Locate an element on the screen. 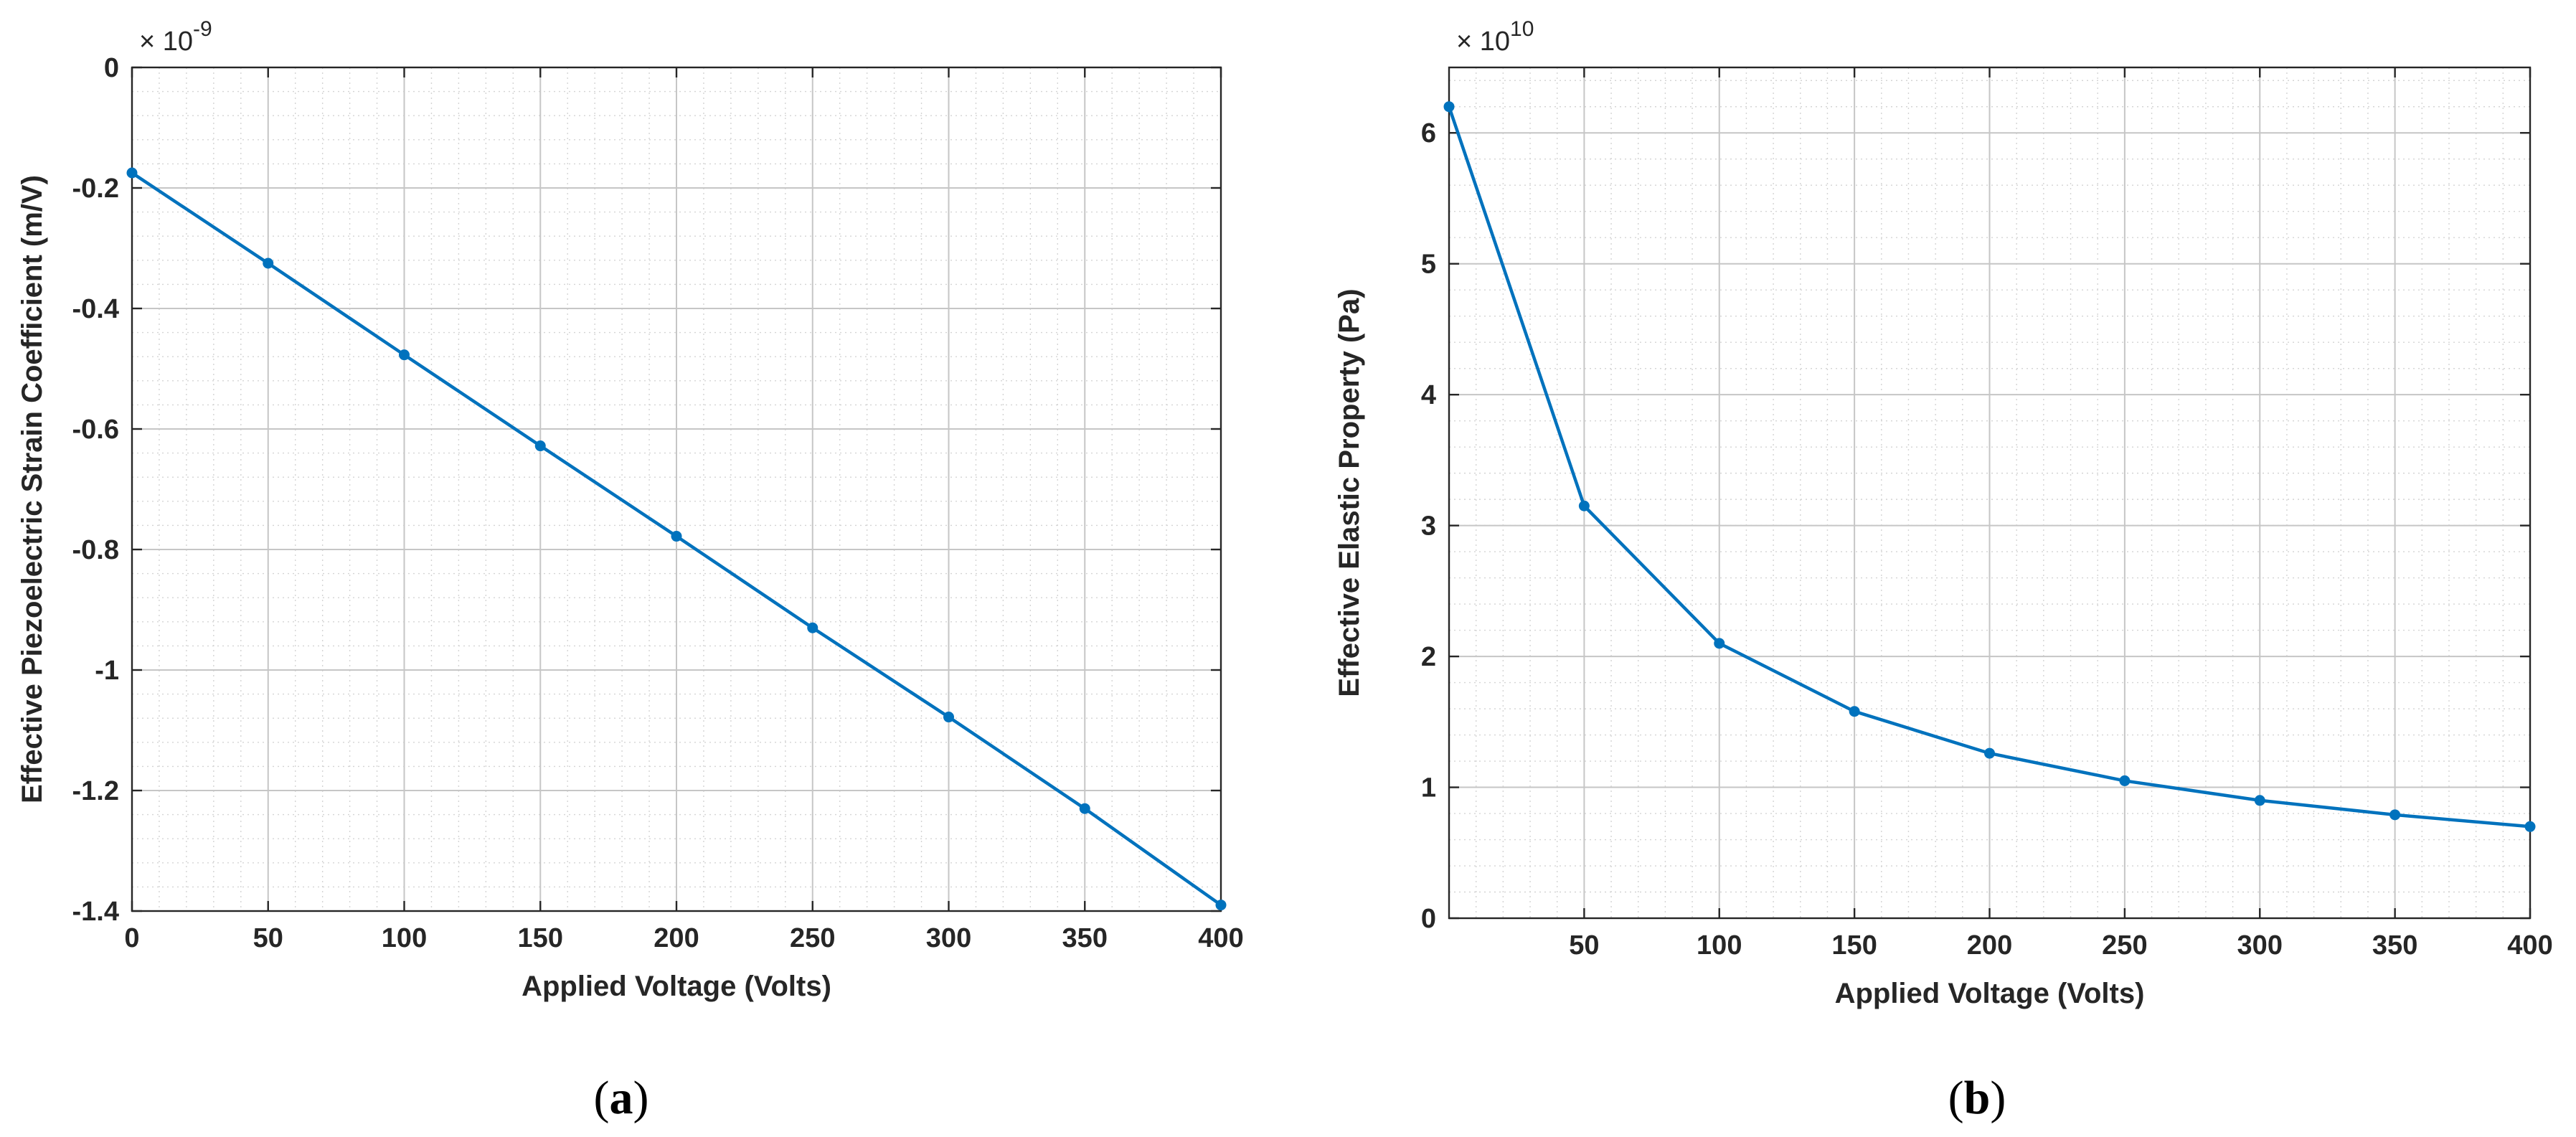 This screenshot has width=2576, height=1137. y-axis-label: Effective Elastic Property (Pa) is located at coordinates (1349, 492).